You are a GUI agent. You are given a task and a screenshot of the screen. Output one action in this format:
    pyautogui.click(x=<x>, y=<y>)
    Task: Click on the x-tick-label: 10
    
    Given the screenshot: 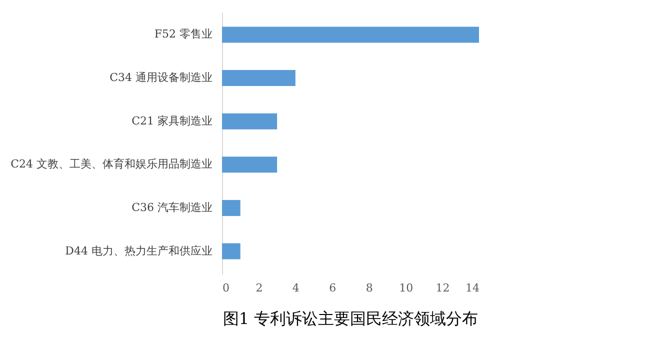 What is the action you would take?
    pyautogui.click(x=406, y=288)
    